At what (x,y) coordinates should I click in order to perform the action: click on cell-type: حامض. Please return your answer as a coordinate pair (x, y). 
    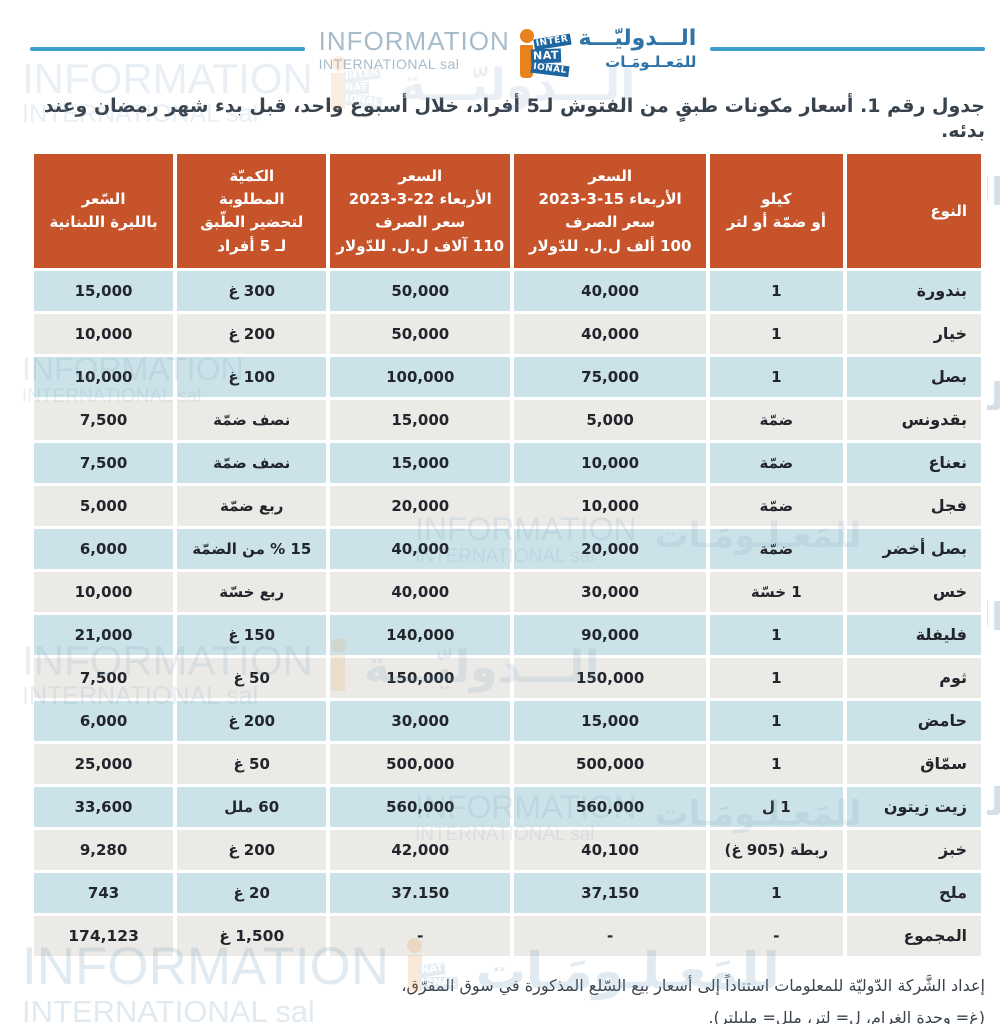
    Looking at the image, I should click on (913, 721).